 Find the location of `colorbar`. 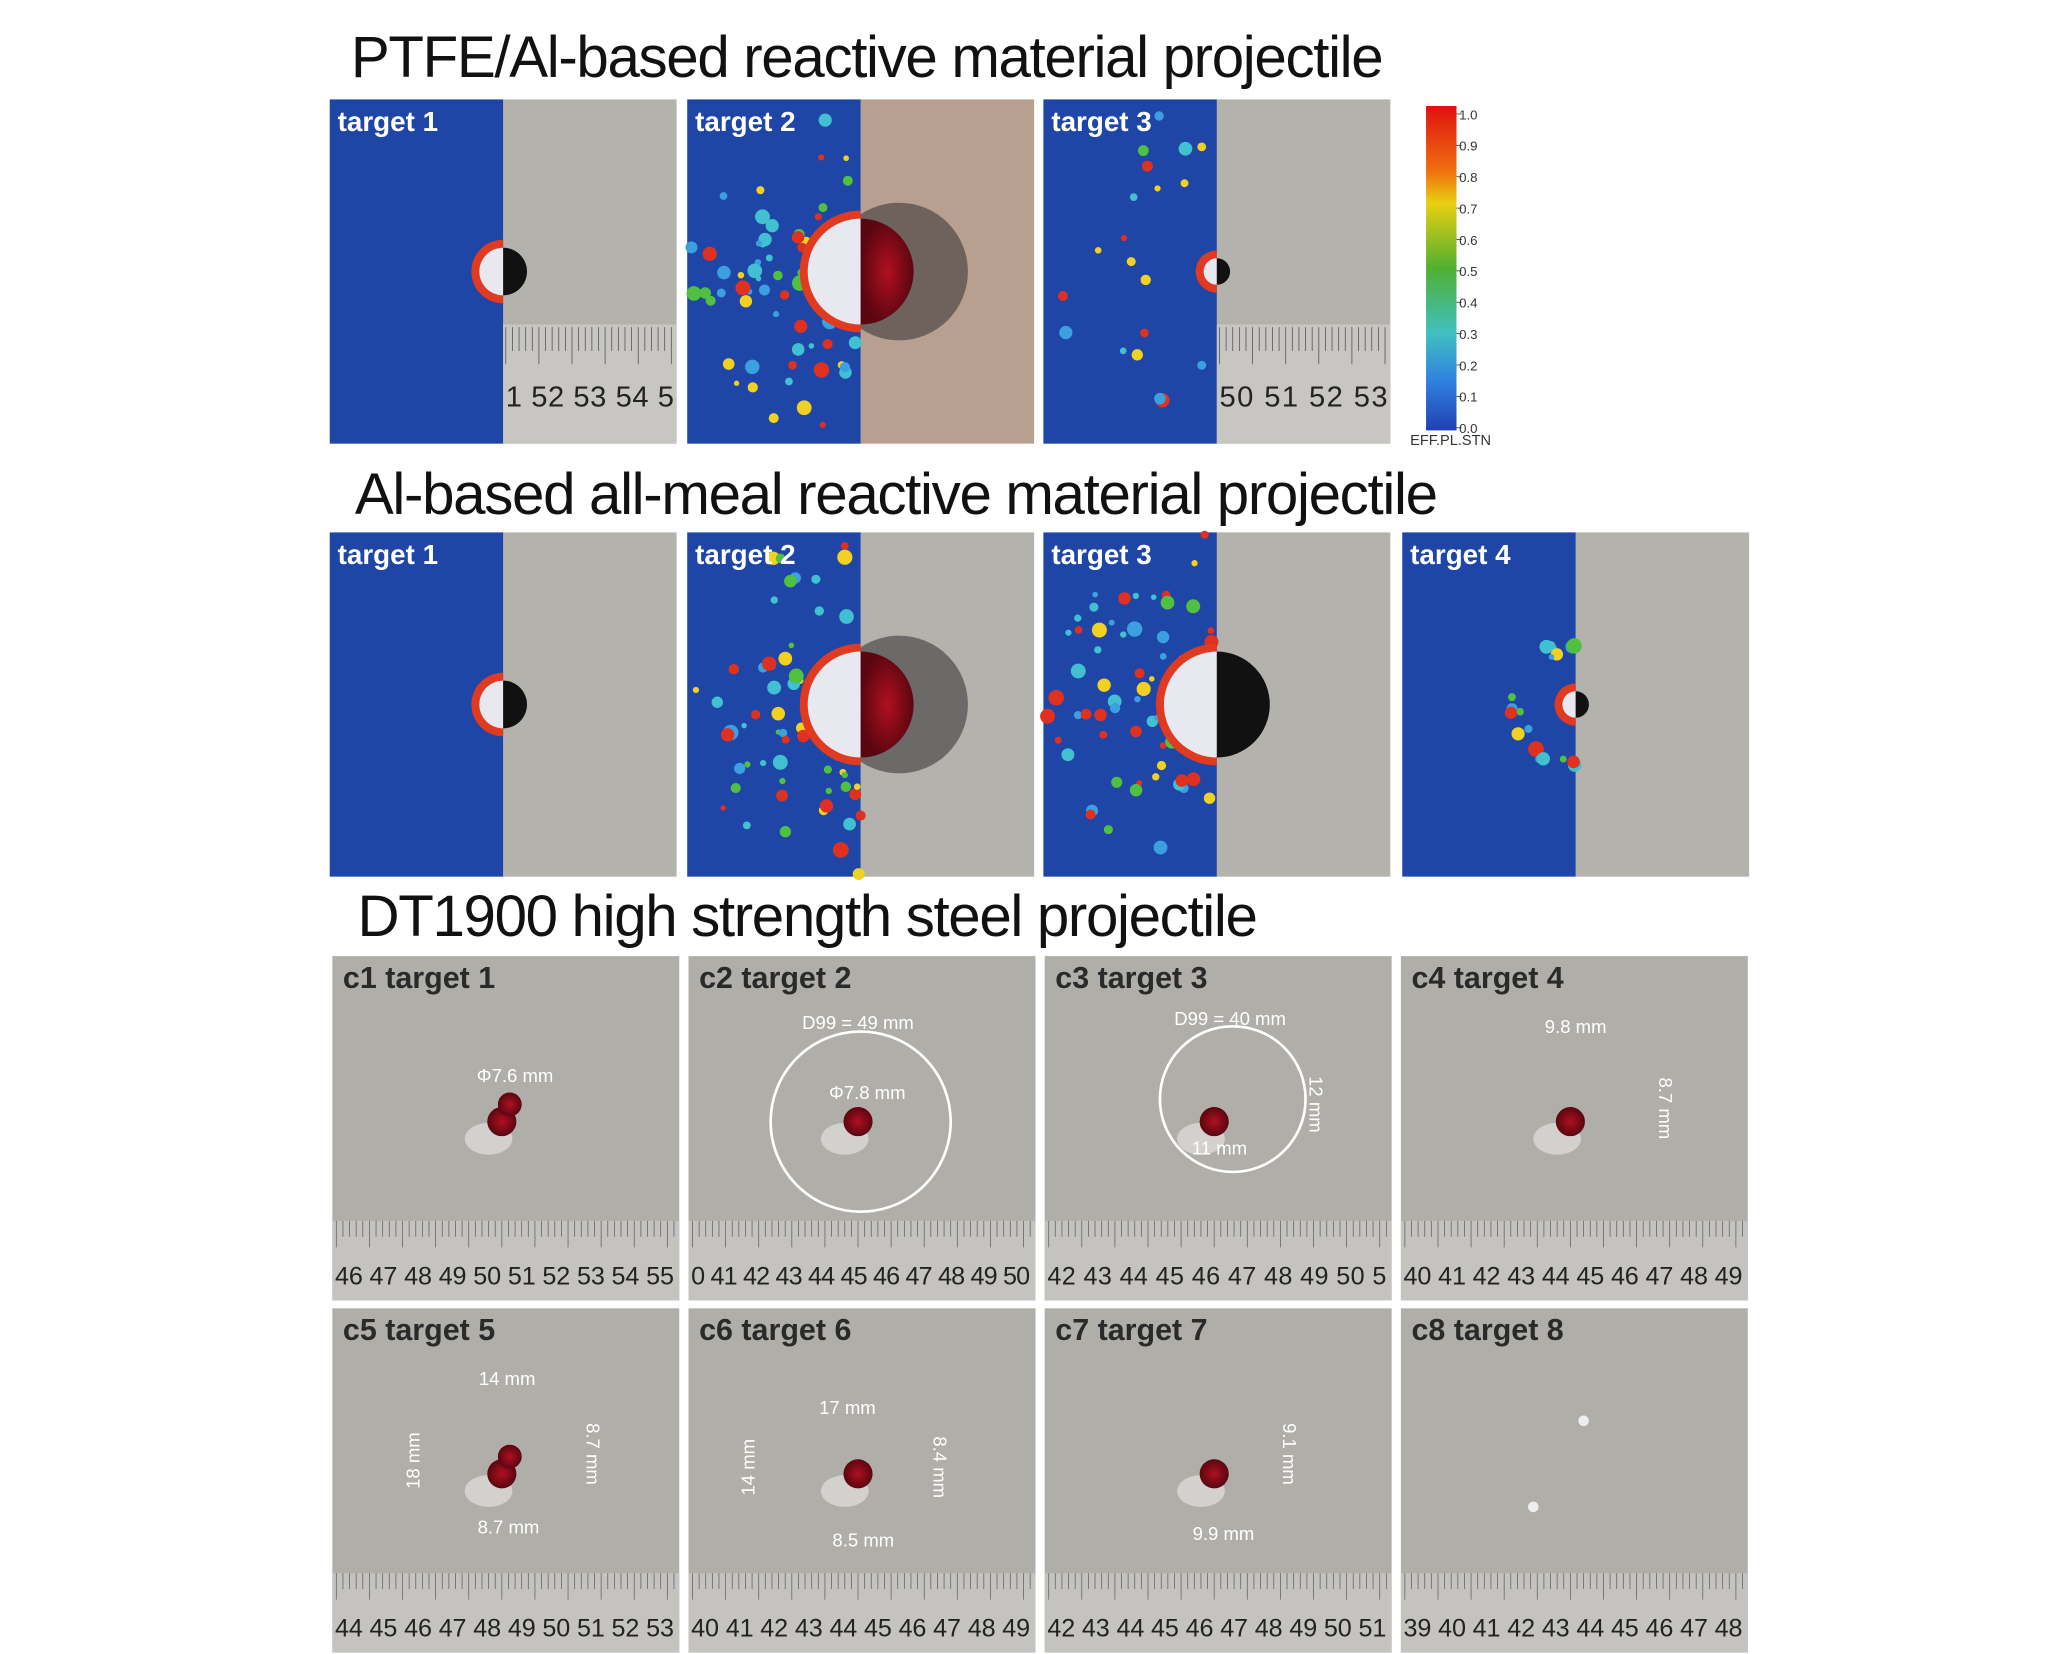

colorbar is located at coordinates (1441, 268).